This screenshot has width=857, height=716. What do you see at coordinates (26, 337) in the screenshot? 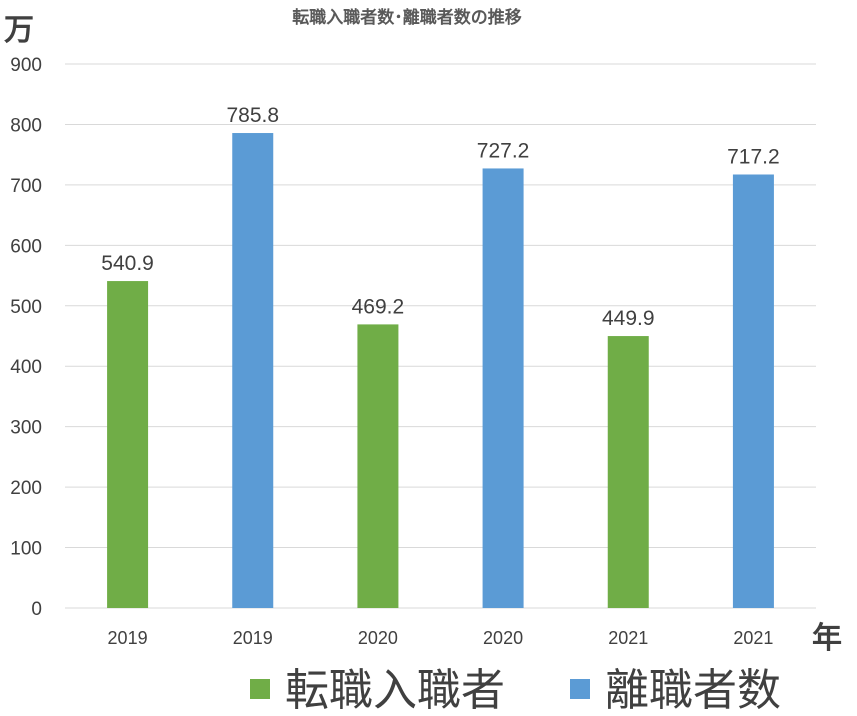
I see `y-axis: 0 100 200 300 400 500 600 700 800 900` at bounding box center [26, 337].